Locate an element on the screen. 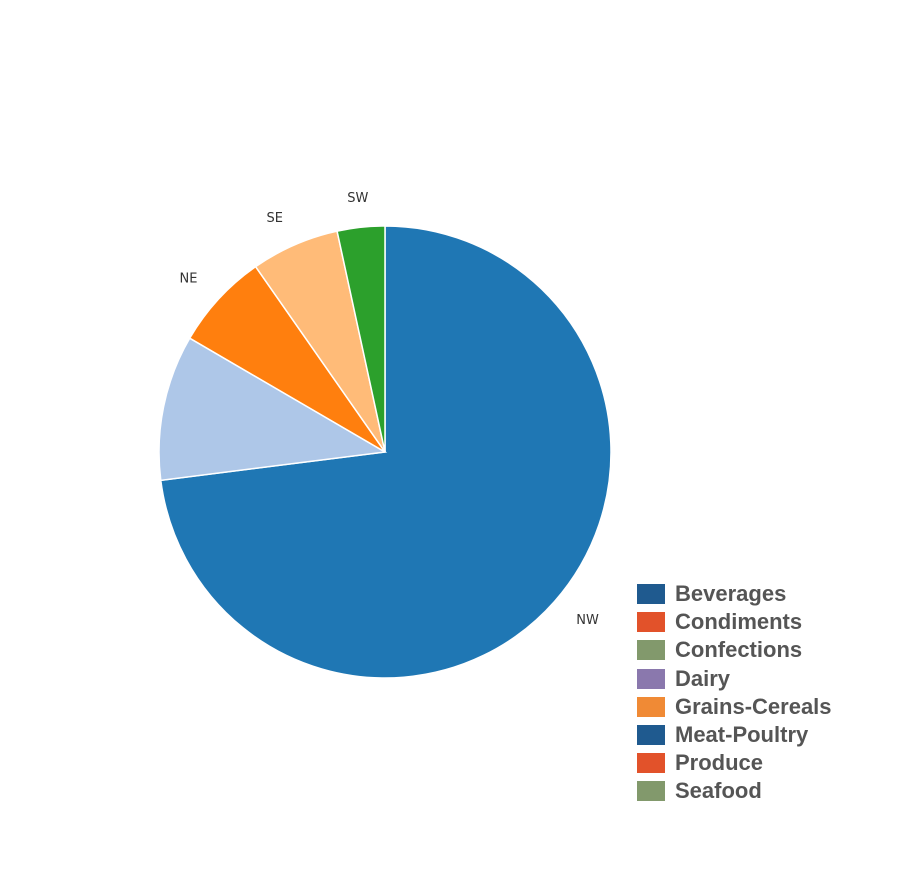 The height and width of the screenshot is (887, 905). pie-slice-sw is located at coordinates (361, 339).